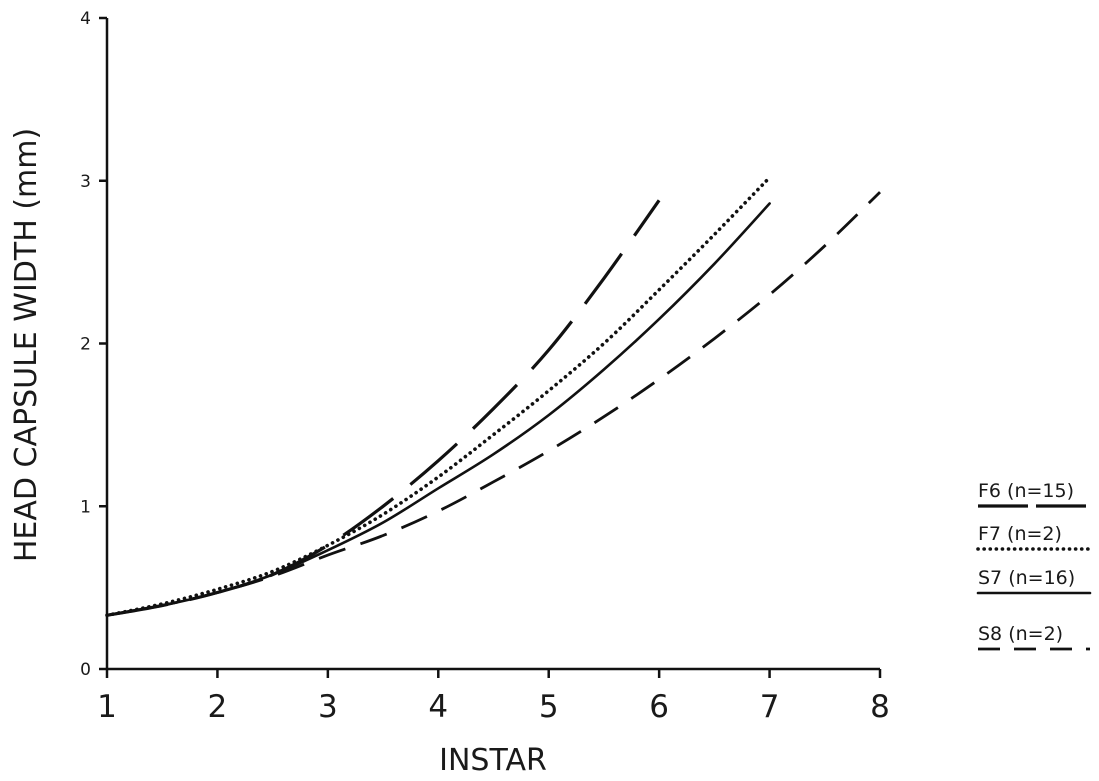 This screenshot has width=1099, height=781. I want to click on y-axis-title: HEAD CAPSULE WIDTH (mm), so click(26, 345).